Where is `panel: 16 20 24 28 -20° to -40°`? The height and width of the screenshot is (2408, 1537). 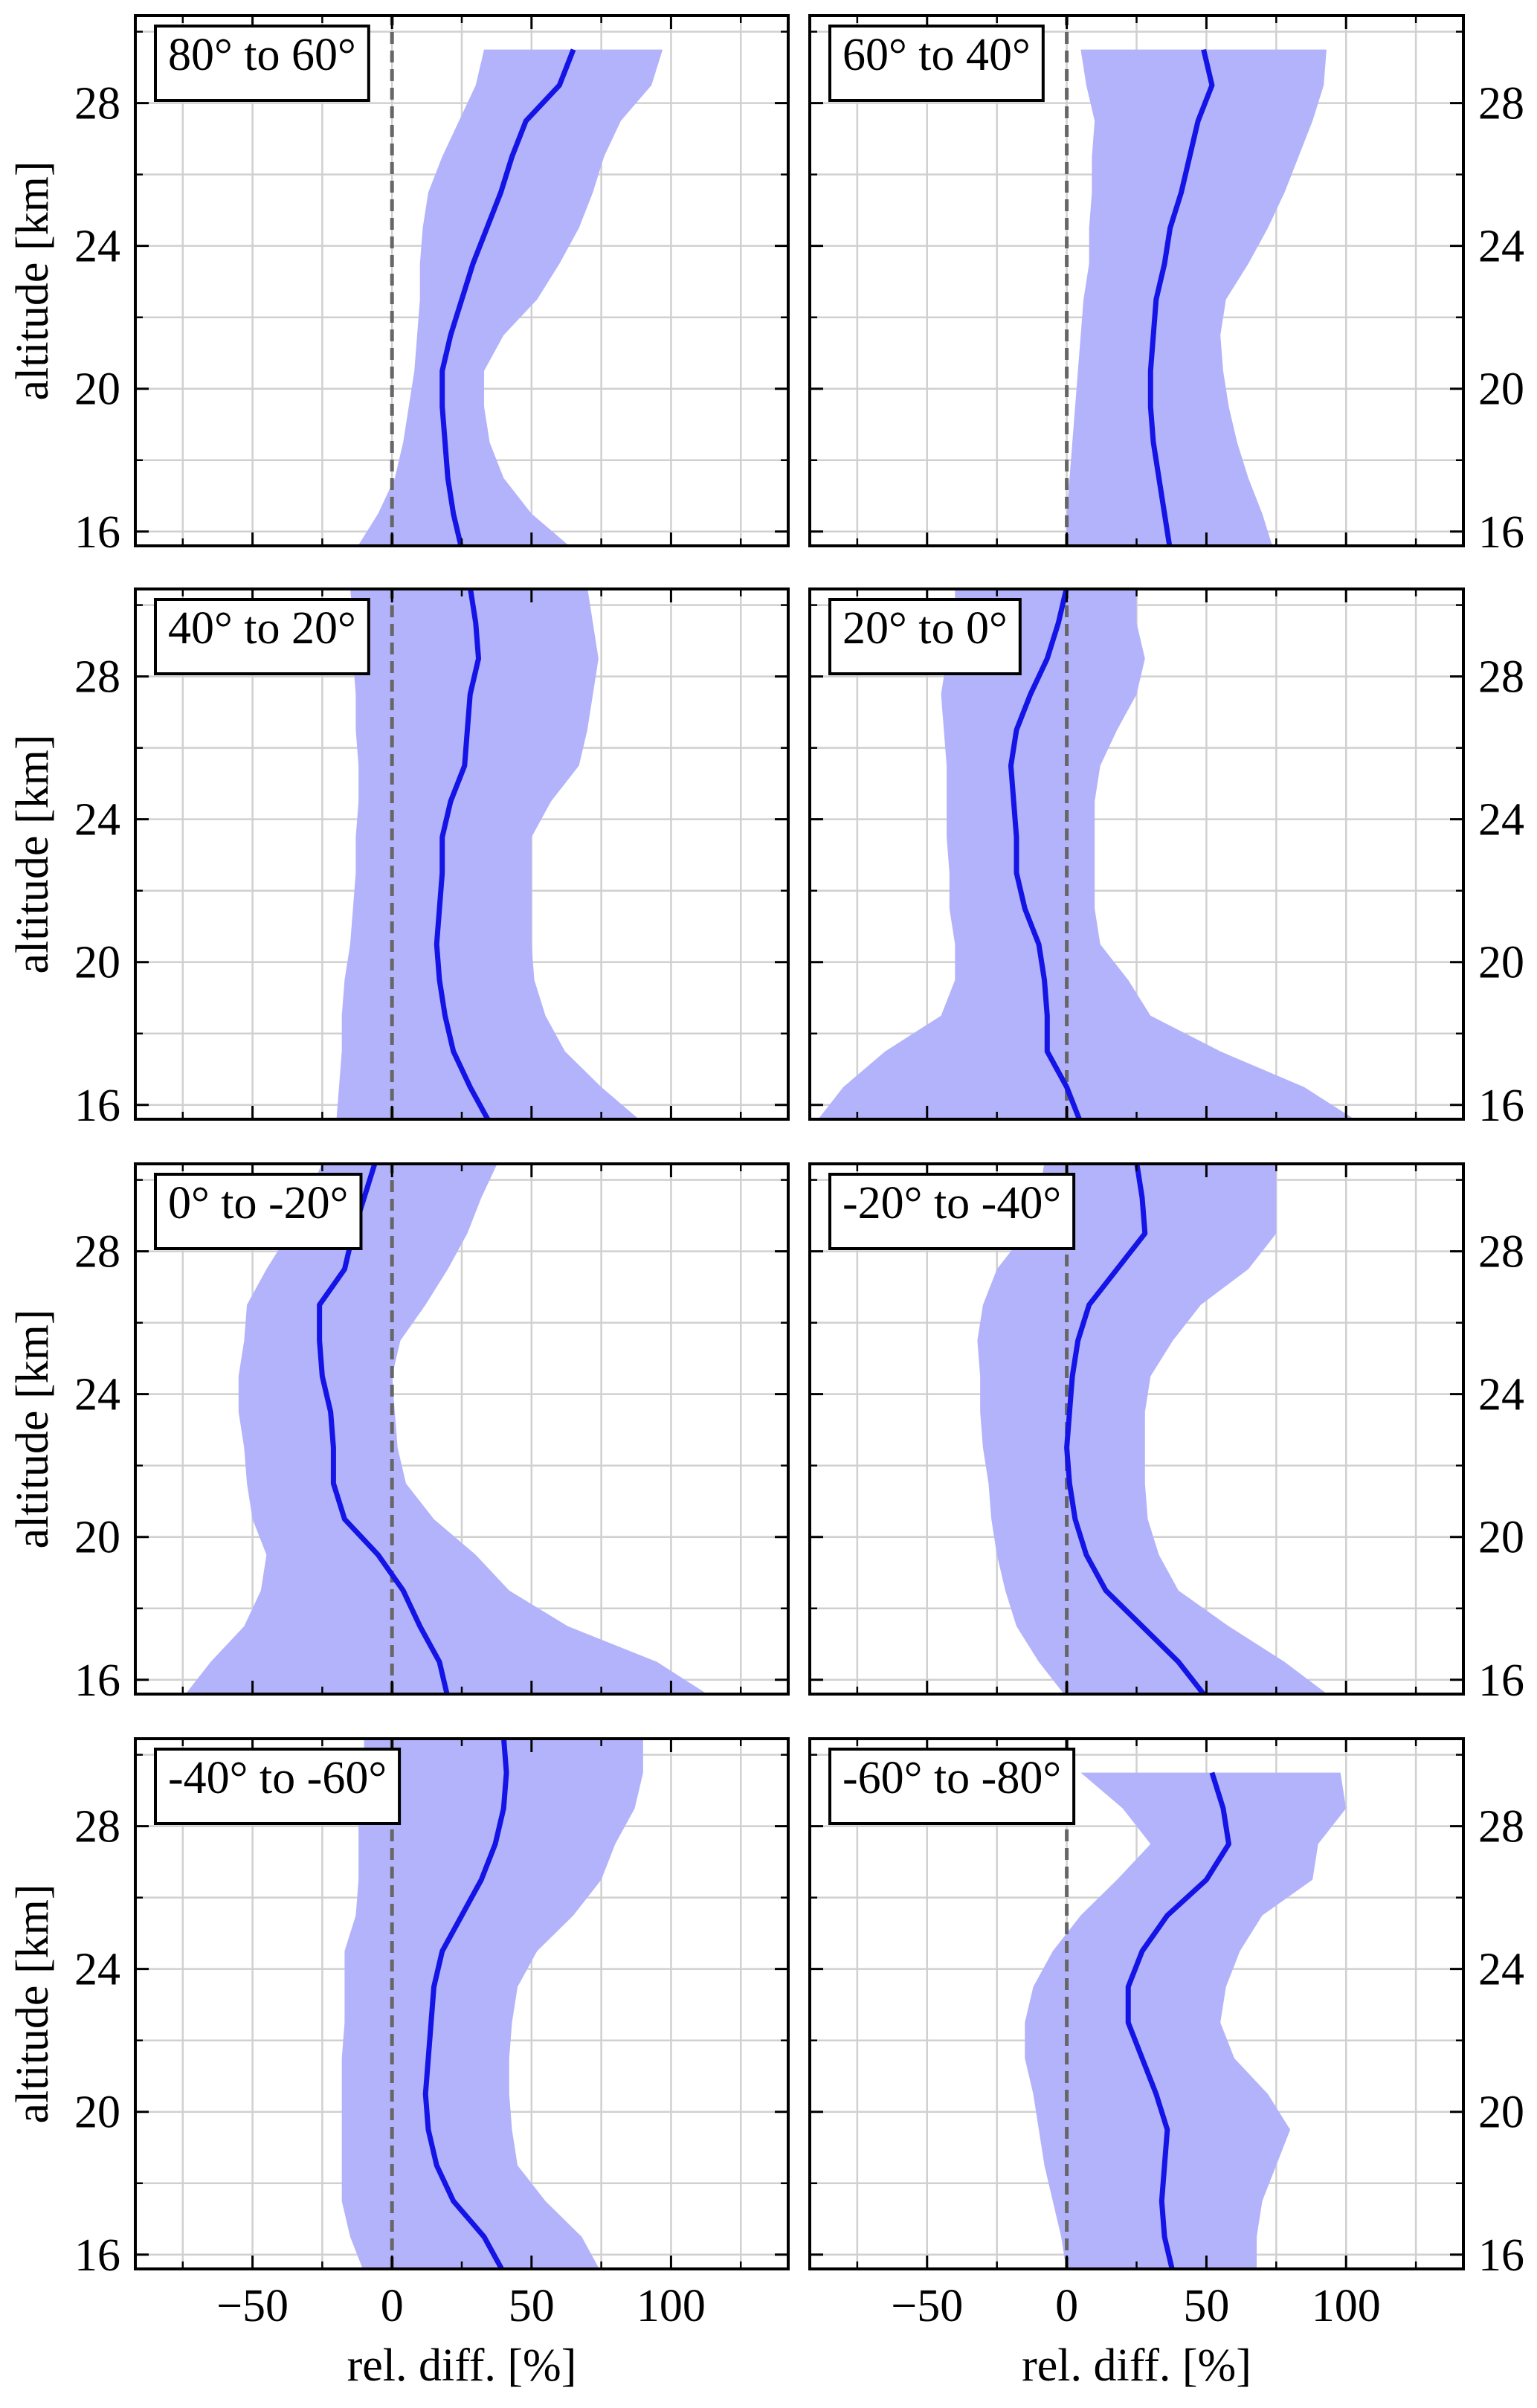 panel: 16 20 24 28 -20° to -40° is located at coordinates (1166, 1434).